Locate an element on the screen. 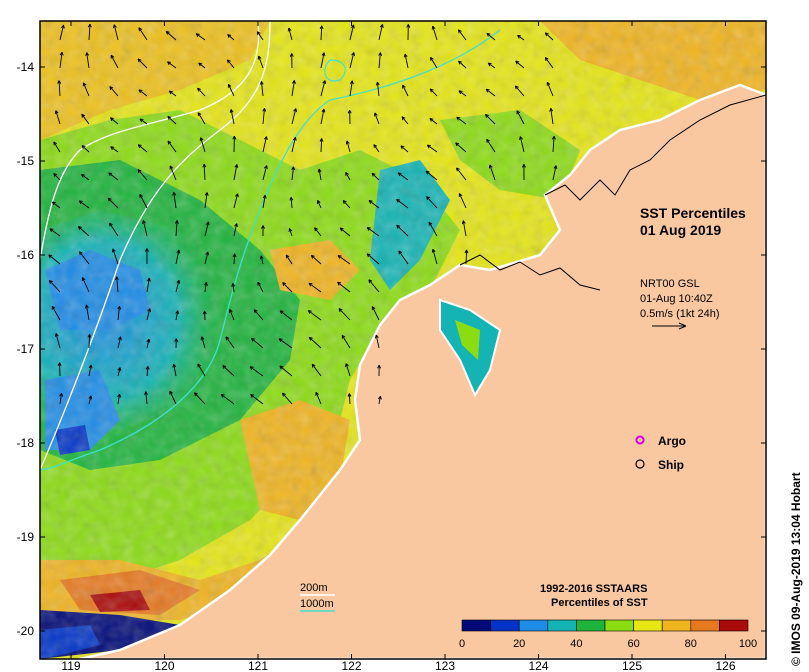 The width and height of the screenshot is (809, 672). argo-legend-item: Argo is located at coordinates (660, 441).